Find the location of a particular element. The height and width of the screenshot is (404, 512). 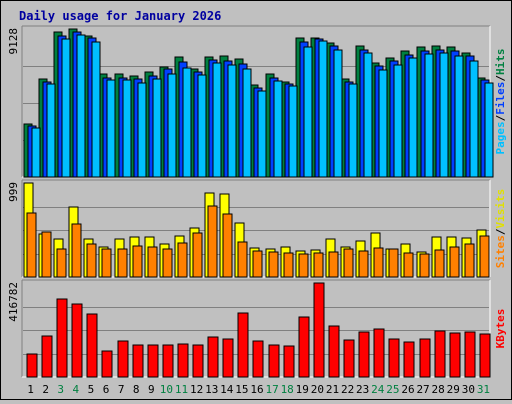

x-tick-label-day-1: 1 is located at coordinates (30, 389).